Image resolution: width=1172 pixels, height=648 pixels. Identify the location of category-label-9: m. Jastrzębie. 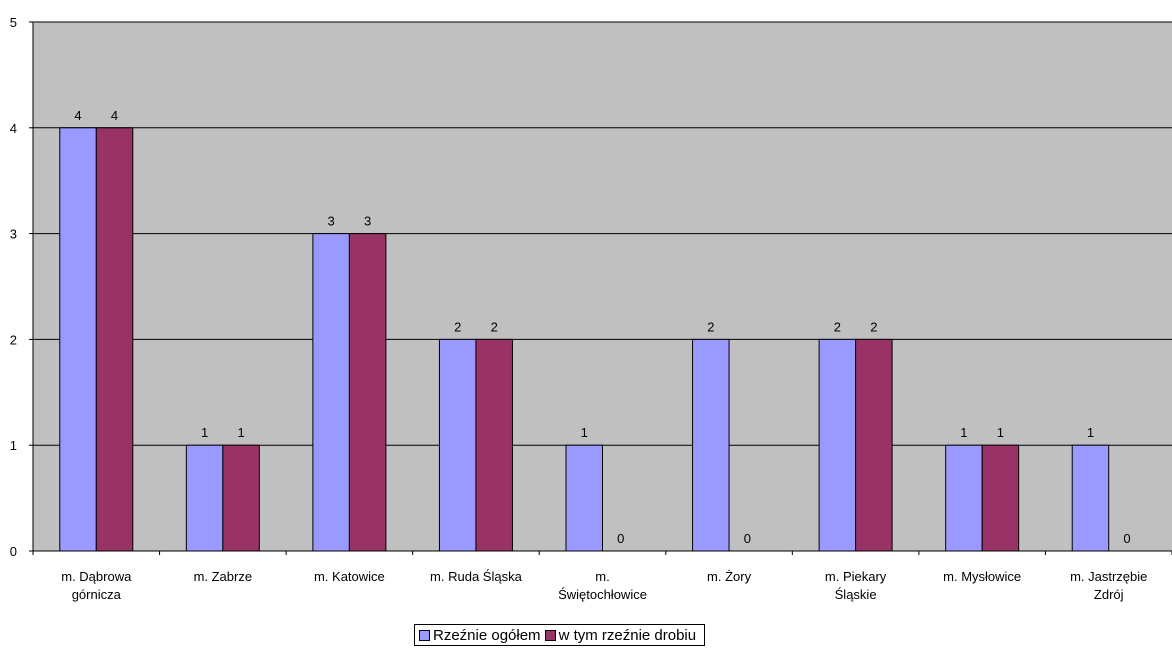
(1108, 576).